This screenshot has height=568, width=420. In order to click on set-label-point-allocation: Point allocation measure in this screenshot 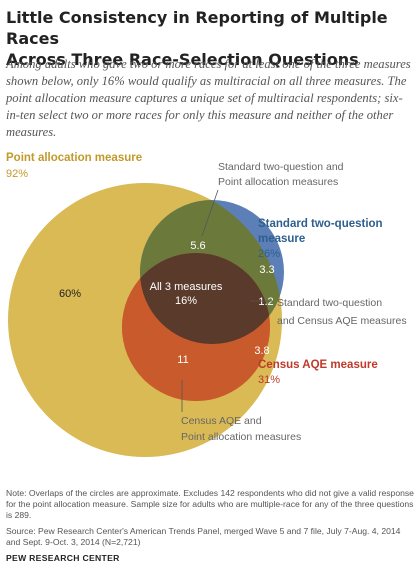, I will do `click(74, 158)`.